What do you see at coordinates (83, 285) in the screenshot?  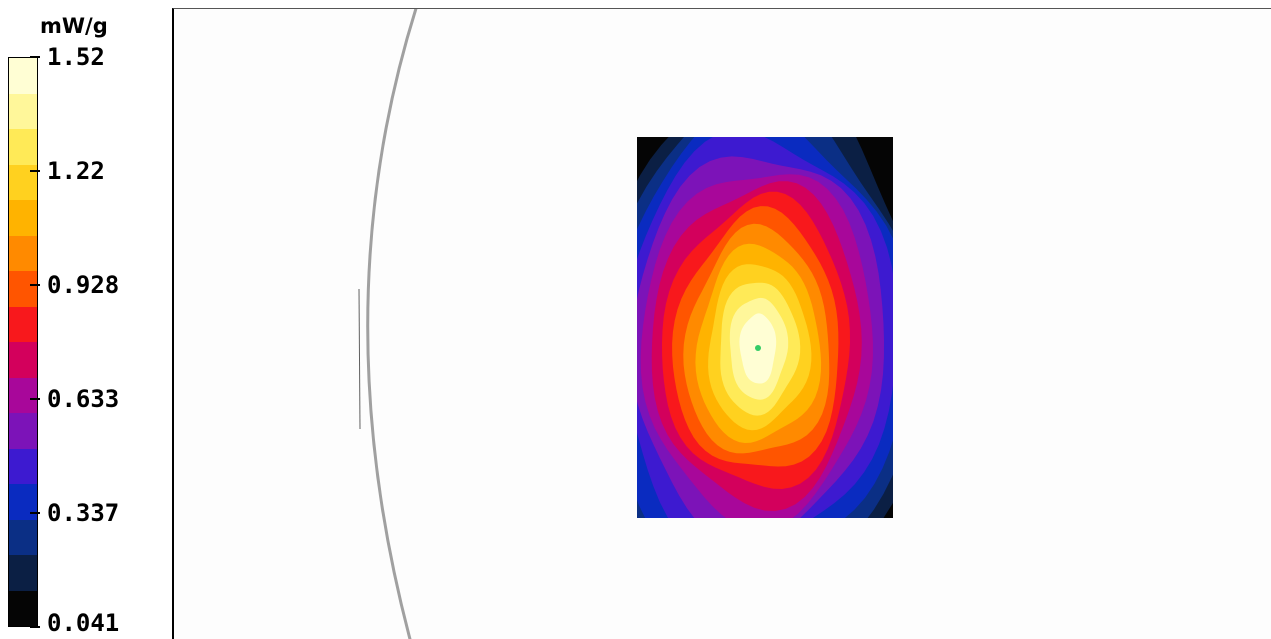 I see `colorbar-tick-label: 0.928` at bounding box center [83, 285].